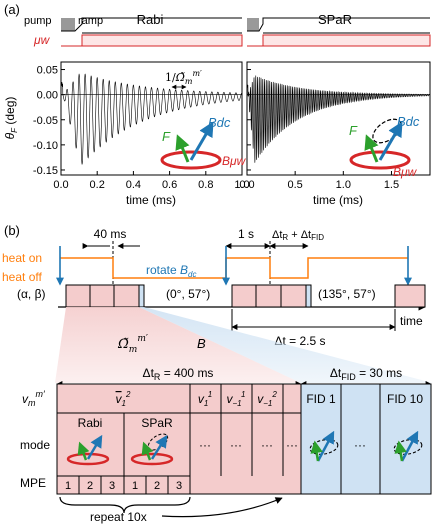 The image size is (435, 530). What do you see at coordinates (47, 71) in the screenshot?
I see `y-tick-label: 0.05` at bounding box center [47, 71].